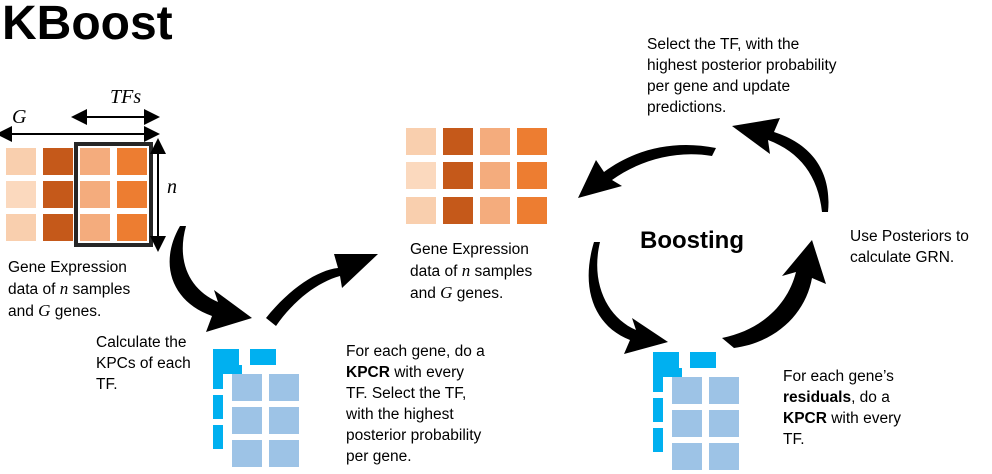 The height and width of the screenshot is (474, 992). Describe the element at coordinates (210, 279) in the screenshot. I see `arrow-to-kpcs` at that location.